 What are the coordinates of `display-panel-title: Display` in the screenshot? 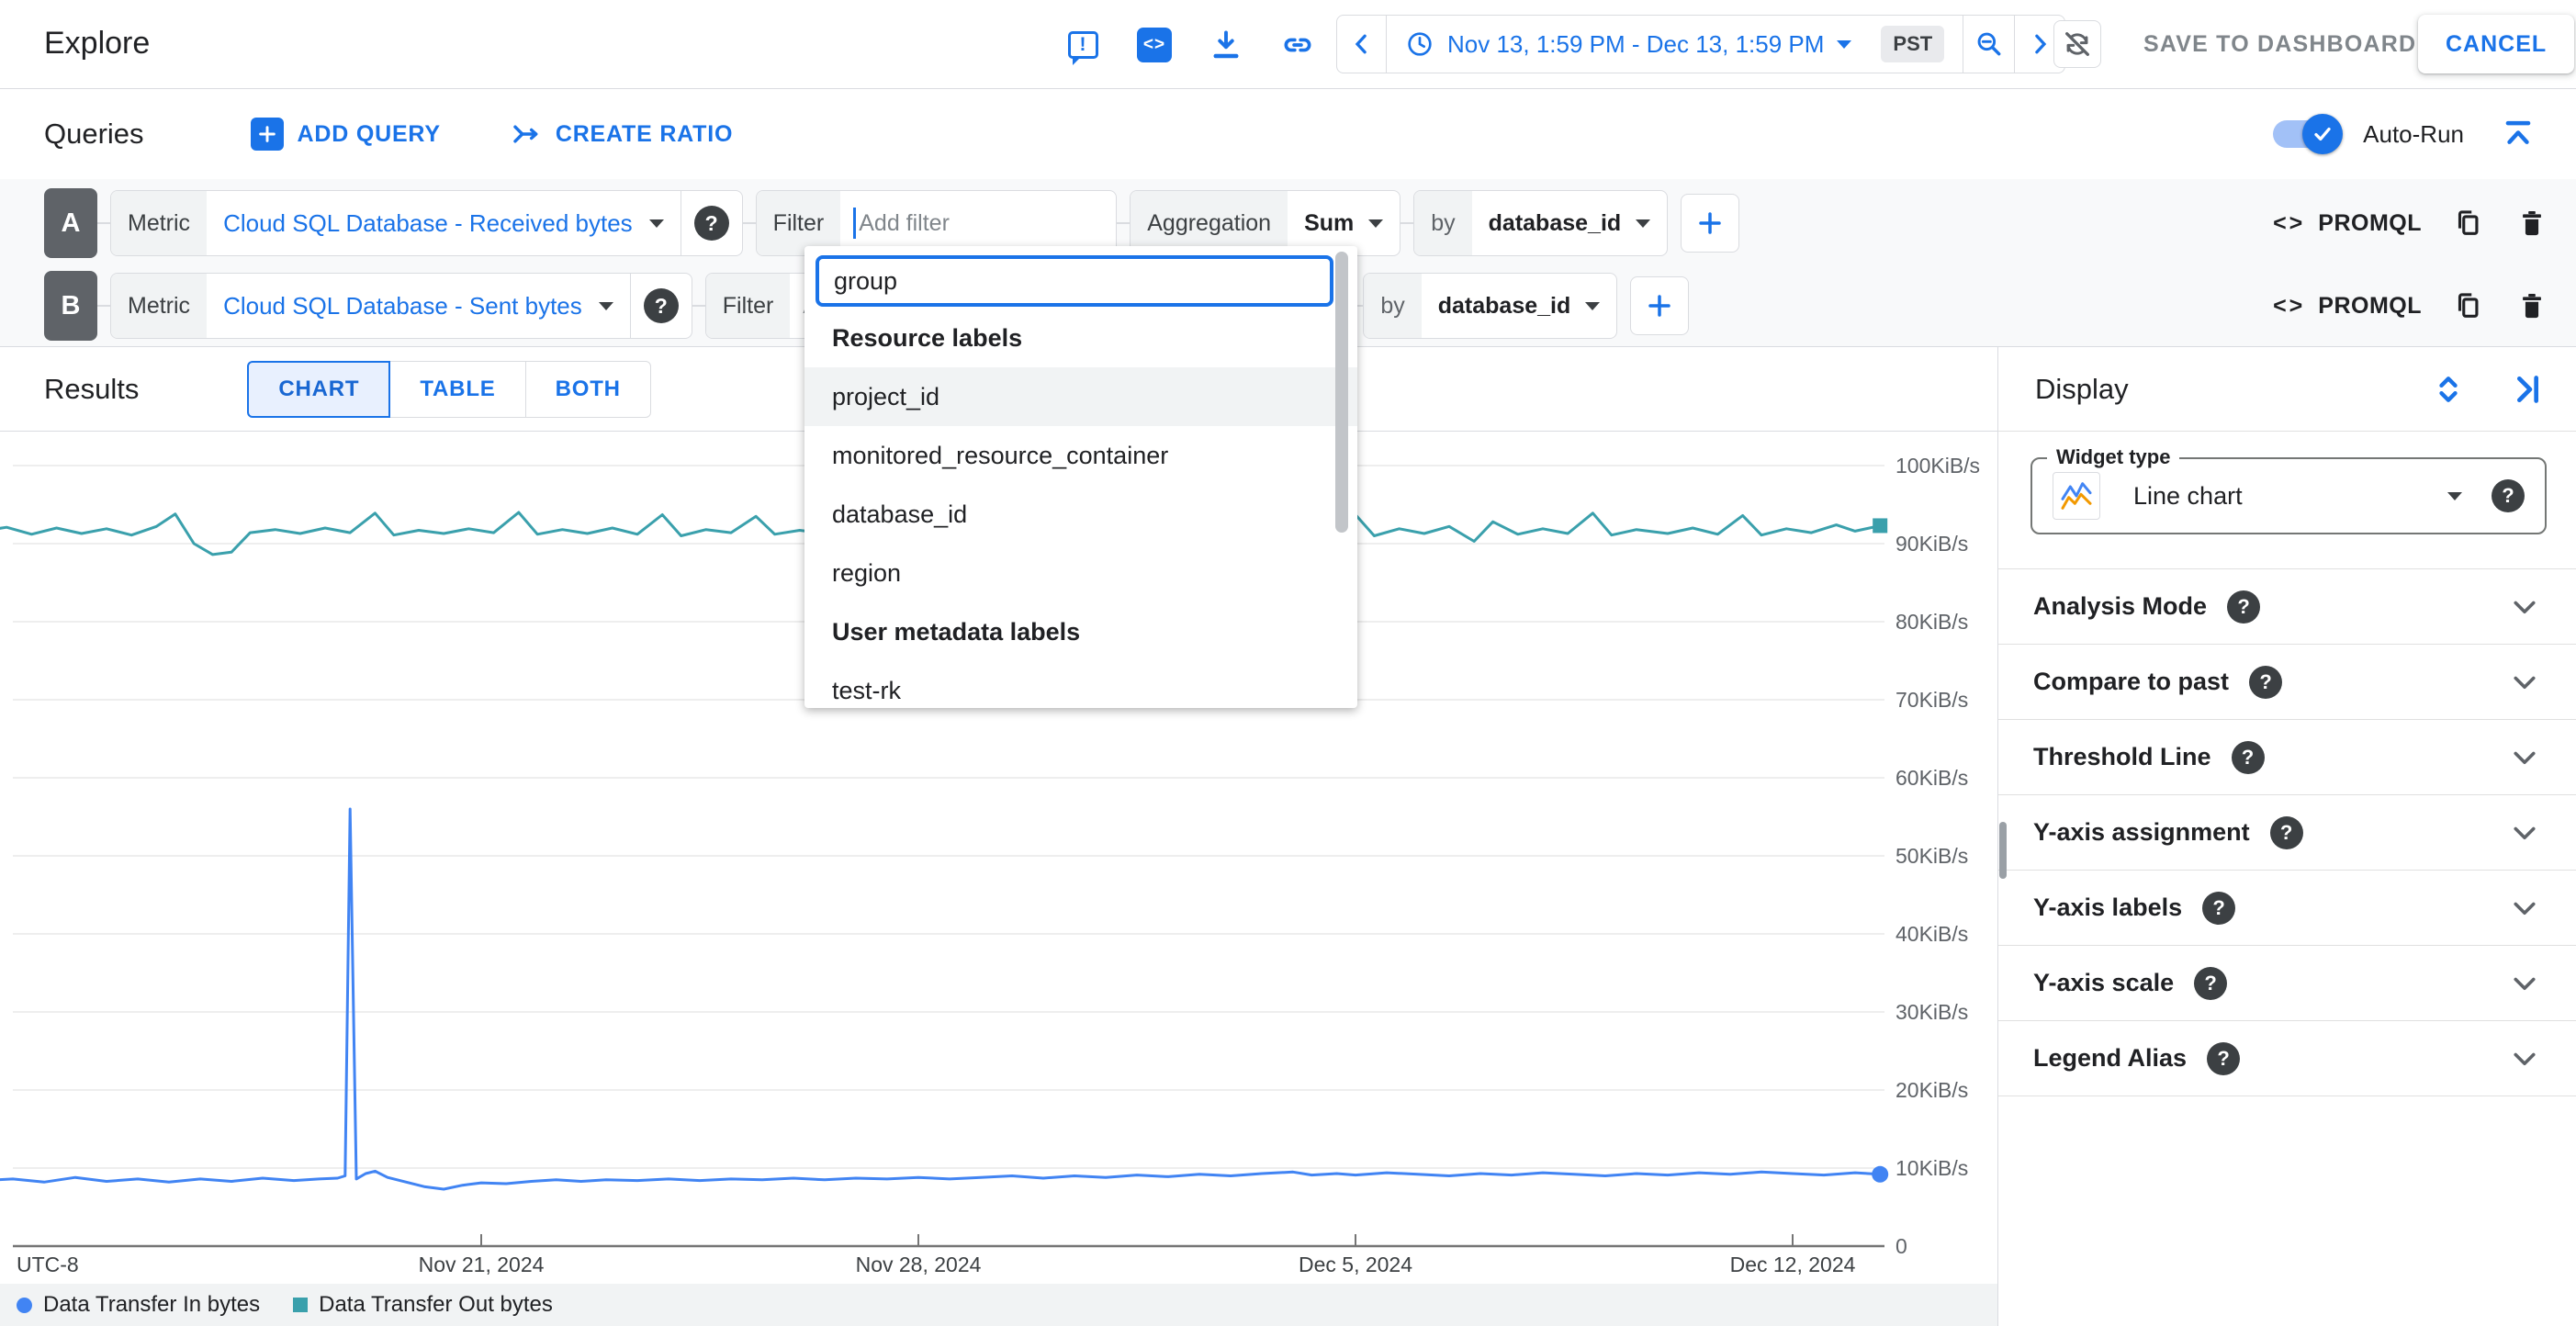 It's located at (2082, 388).